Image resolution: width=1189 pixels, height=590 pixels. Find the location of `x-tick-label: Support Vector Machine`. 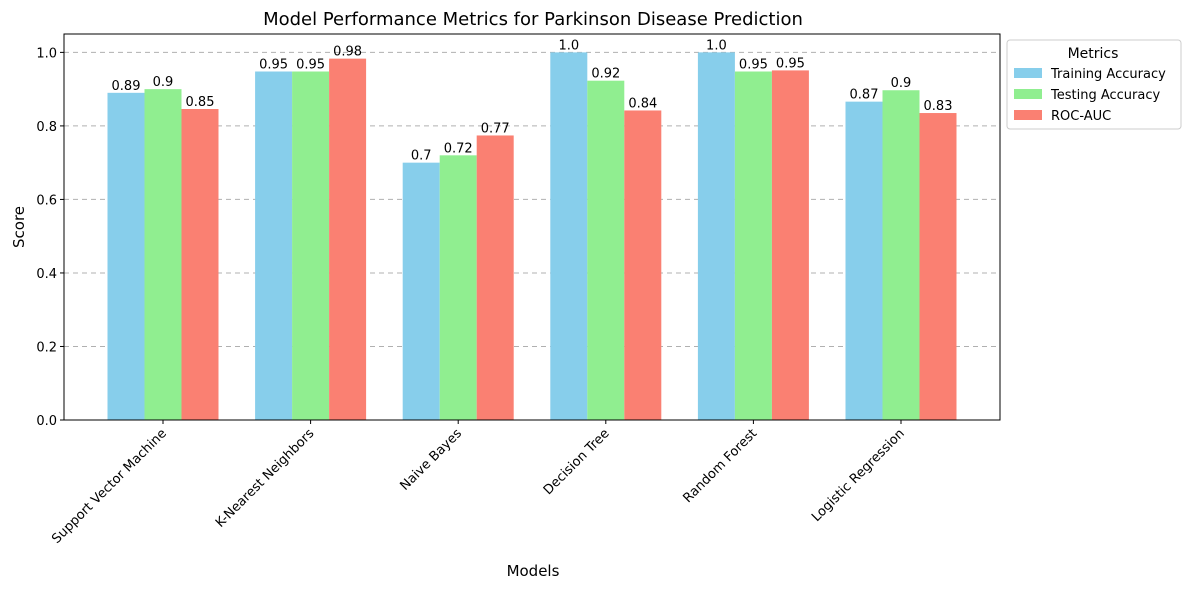

x-tick-label: Support Vector Machine is located at coordinates (109, 486).